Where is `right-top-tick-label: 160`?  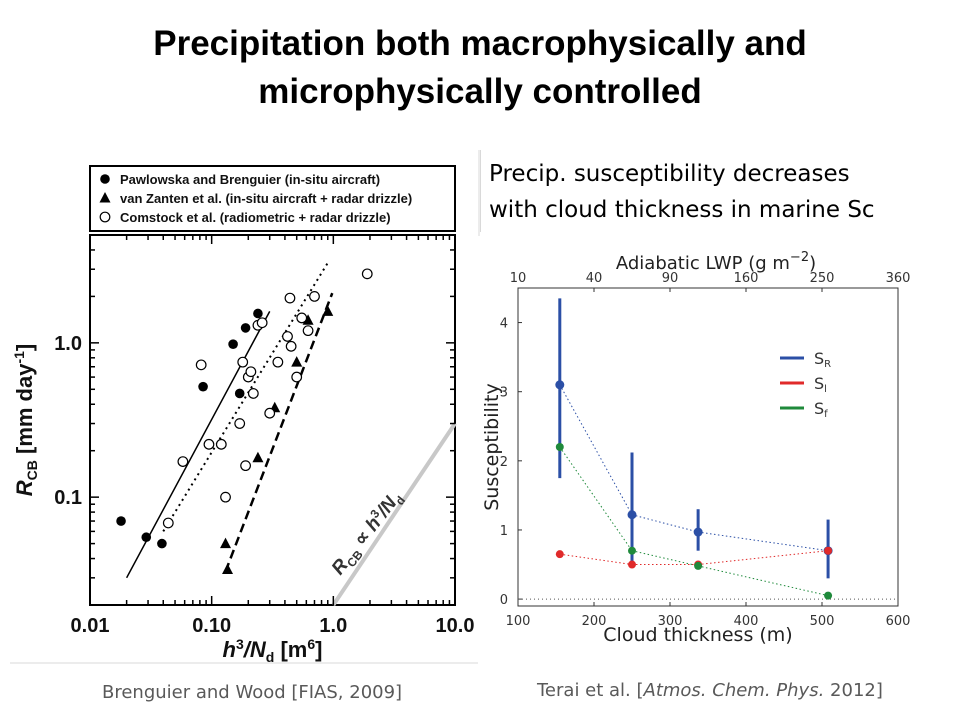
right-top-tick-label: 160 is located at coordinates (746, 278).